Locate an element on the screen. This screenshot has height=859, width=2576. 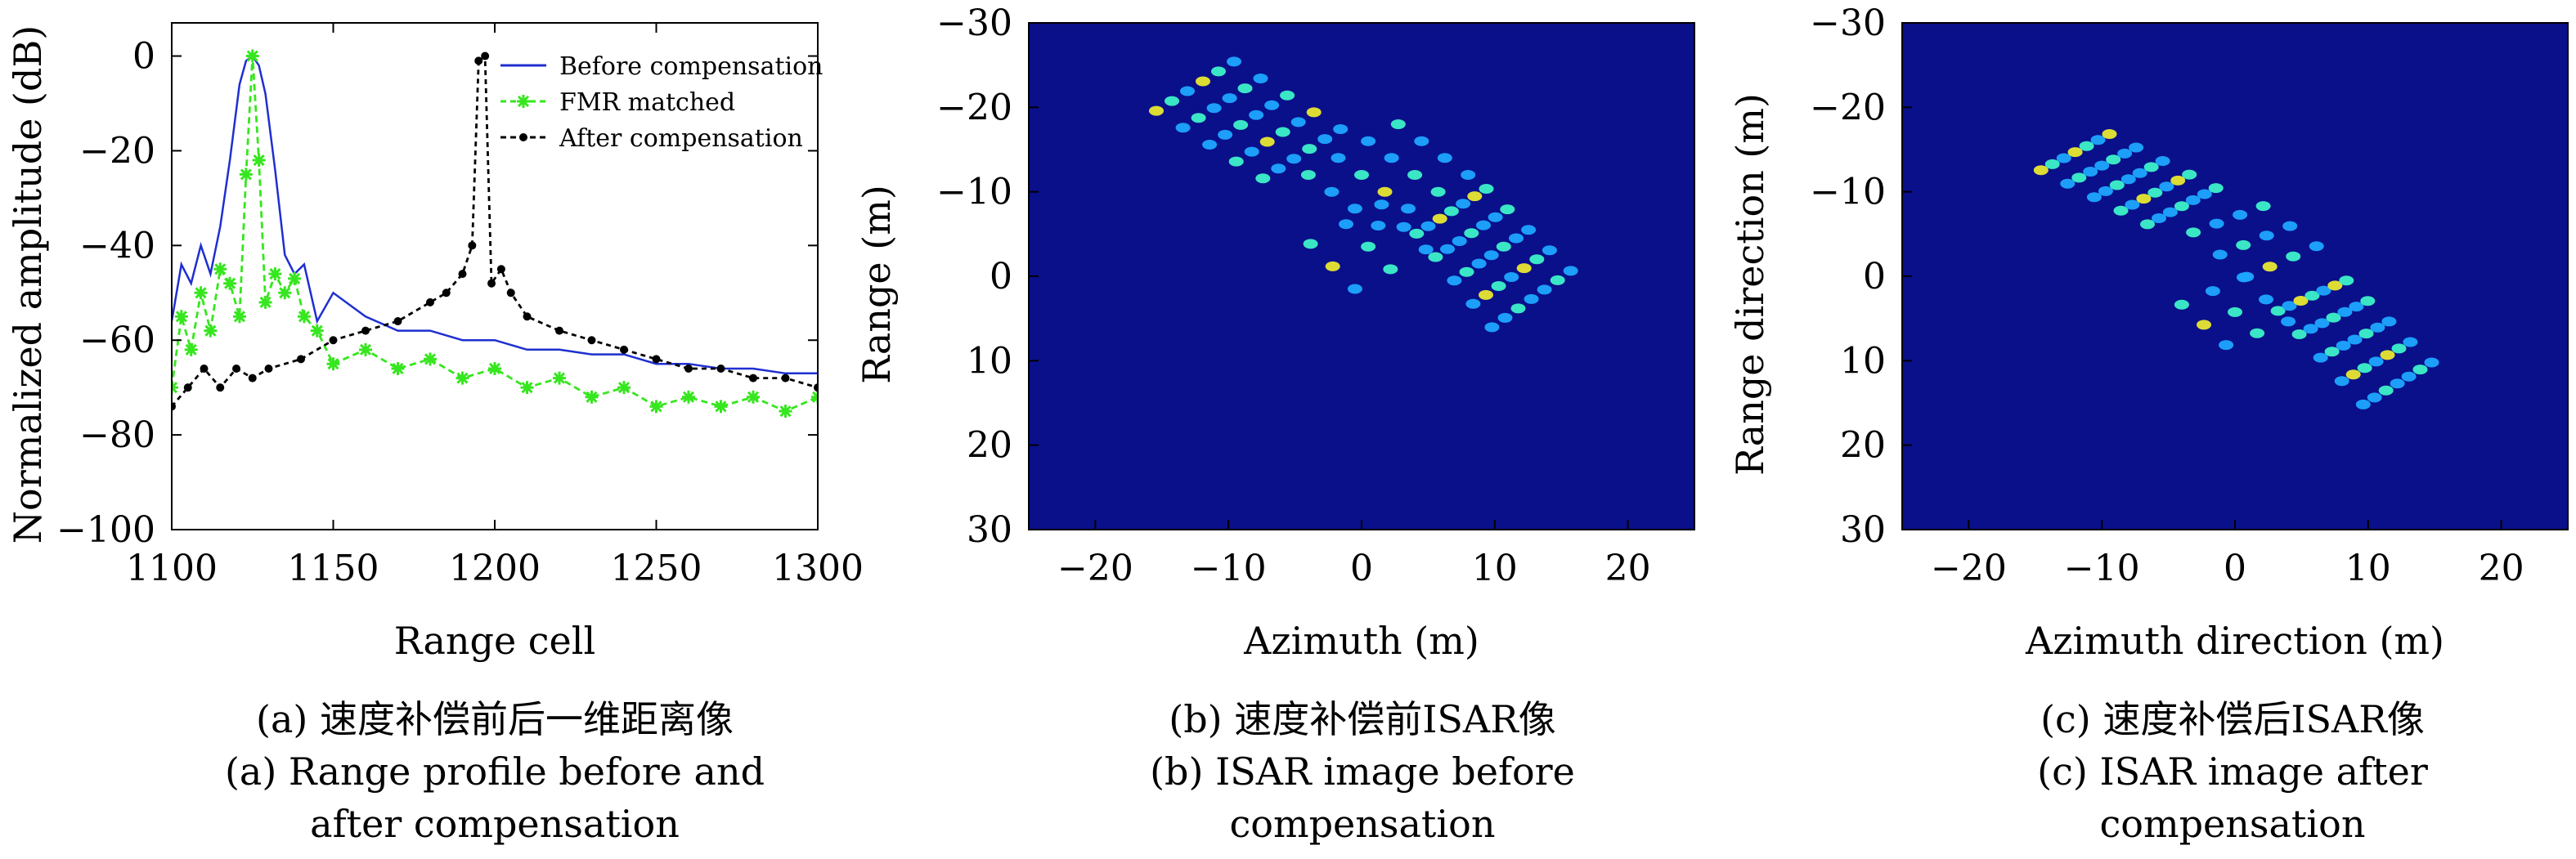
y-tick-label-c: −20 is located at coordinates (1848, 108).